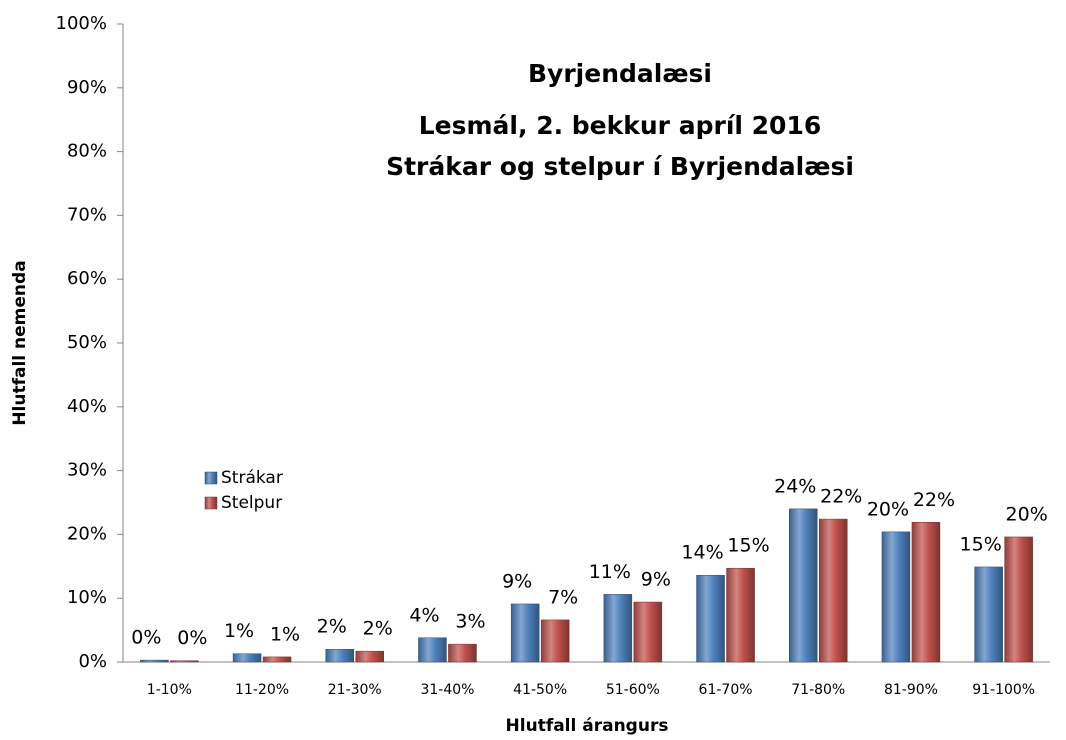 Image resolution: width=1066 pixels, height=740 pixels. What do you see at coordinates (262, 690) in the screenshot?
I see `x-tick-label: 11-20%` at bounding box center [262, 690].